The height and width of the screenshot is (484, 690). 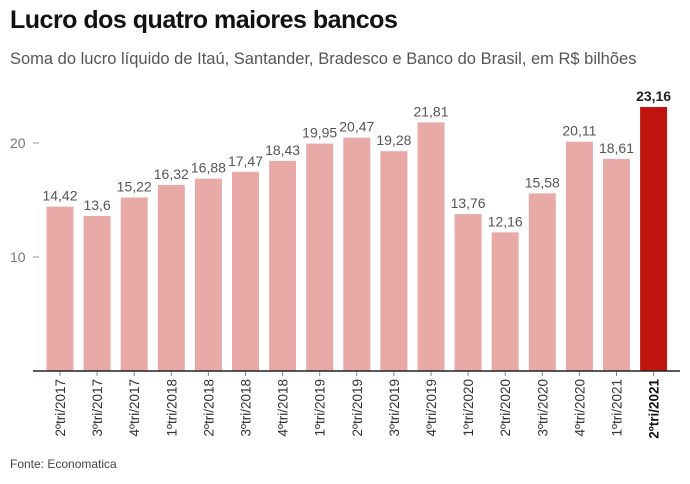 What do you see at coordinates (320, 407) in the screenshot?
I see `x-category-label: 1ºtri/2019` at bounding box center [320, 407].